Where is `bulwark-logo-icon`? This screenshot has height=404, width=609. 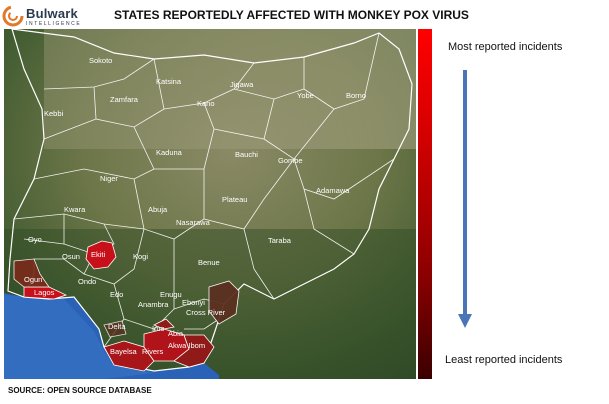
bulwark-logo-icon is located at coordinates (13, 16).